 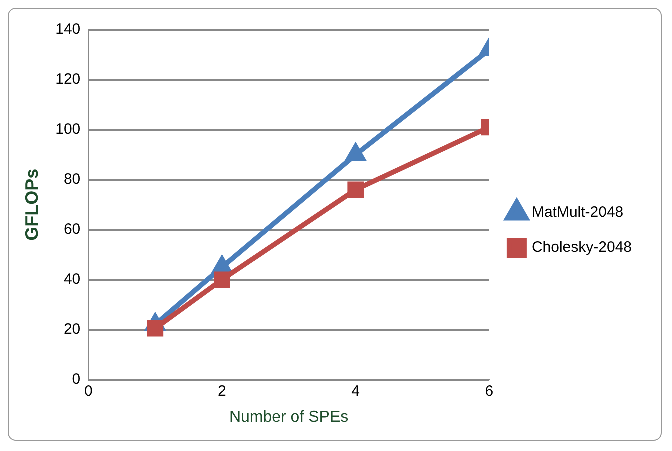 I want to click on y-tick-label: 80, so click(x=72, y=179).